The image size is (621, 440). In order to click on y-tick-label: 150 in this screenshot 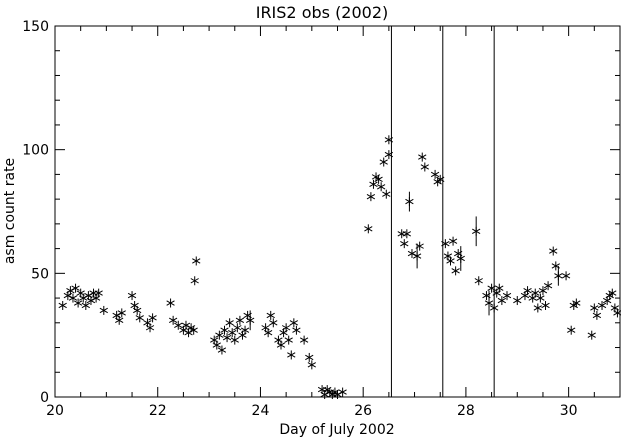, I will do `click(35, 27)`.